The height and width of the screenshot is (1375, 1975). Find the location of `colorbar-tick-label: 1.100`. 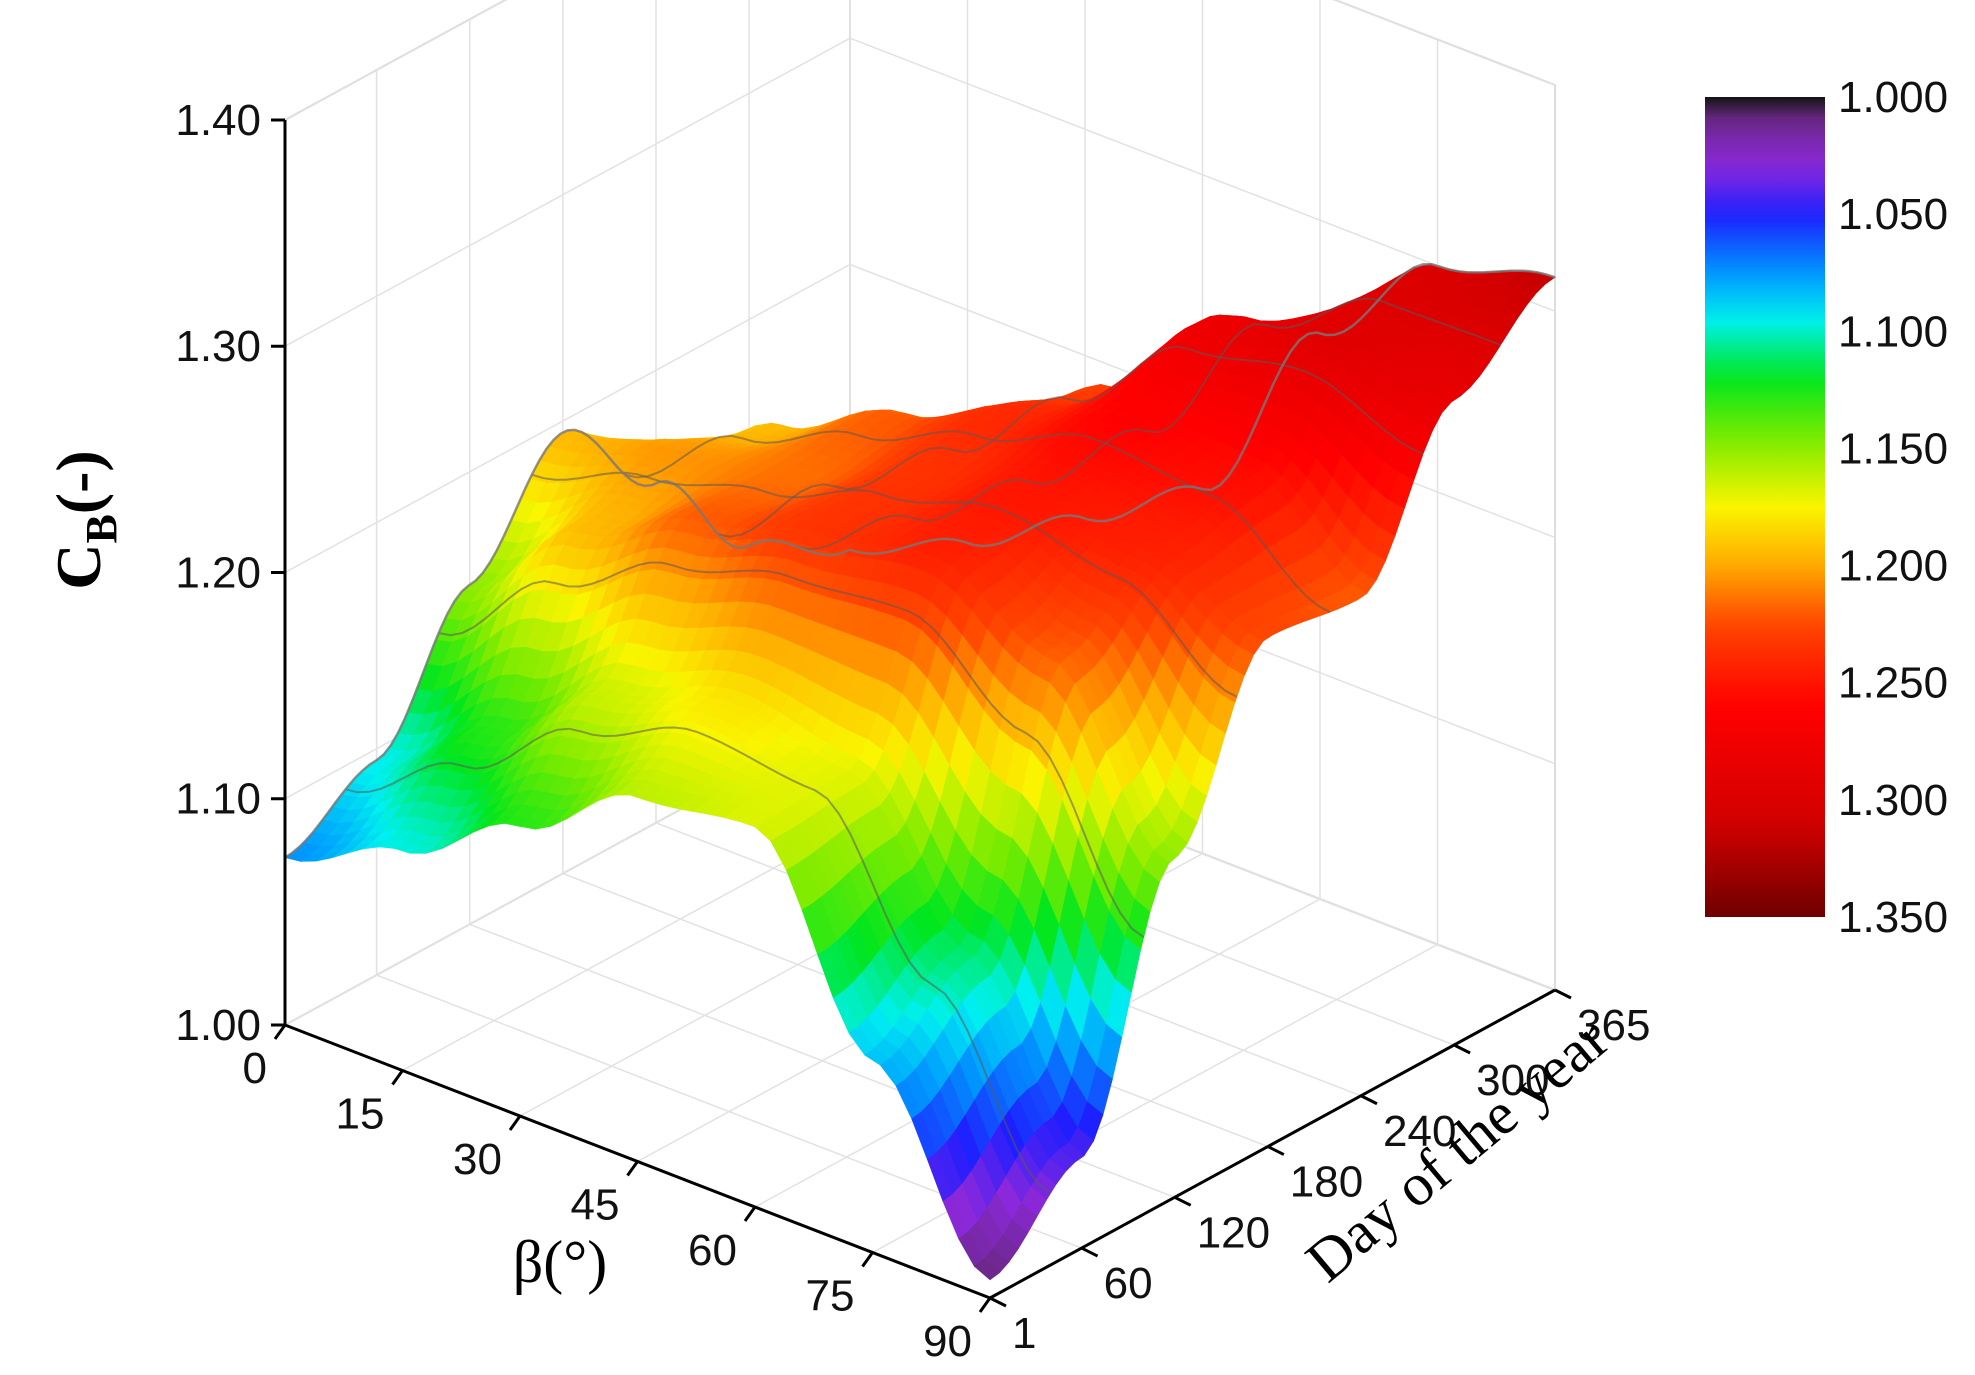

colorbar-tick-label: 1.100 is located at coordinates (1893, 331).